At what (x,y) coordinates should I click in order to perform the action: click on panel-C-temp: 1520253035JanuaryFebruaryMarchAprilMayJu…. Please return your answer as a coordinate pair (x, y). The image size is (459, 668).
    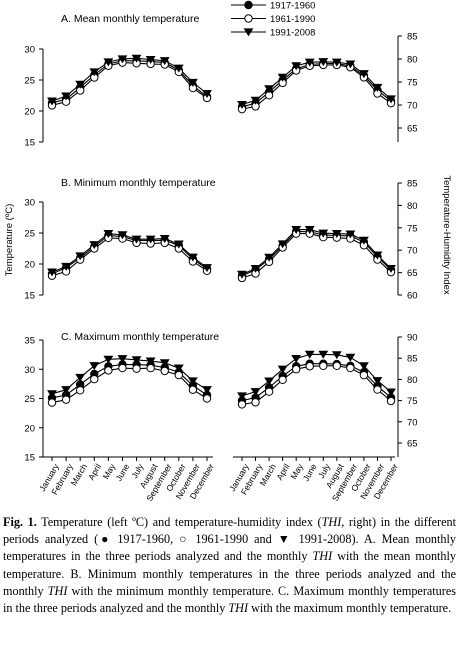
    Looking at the image, I should click on (121, 417).